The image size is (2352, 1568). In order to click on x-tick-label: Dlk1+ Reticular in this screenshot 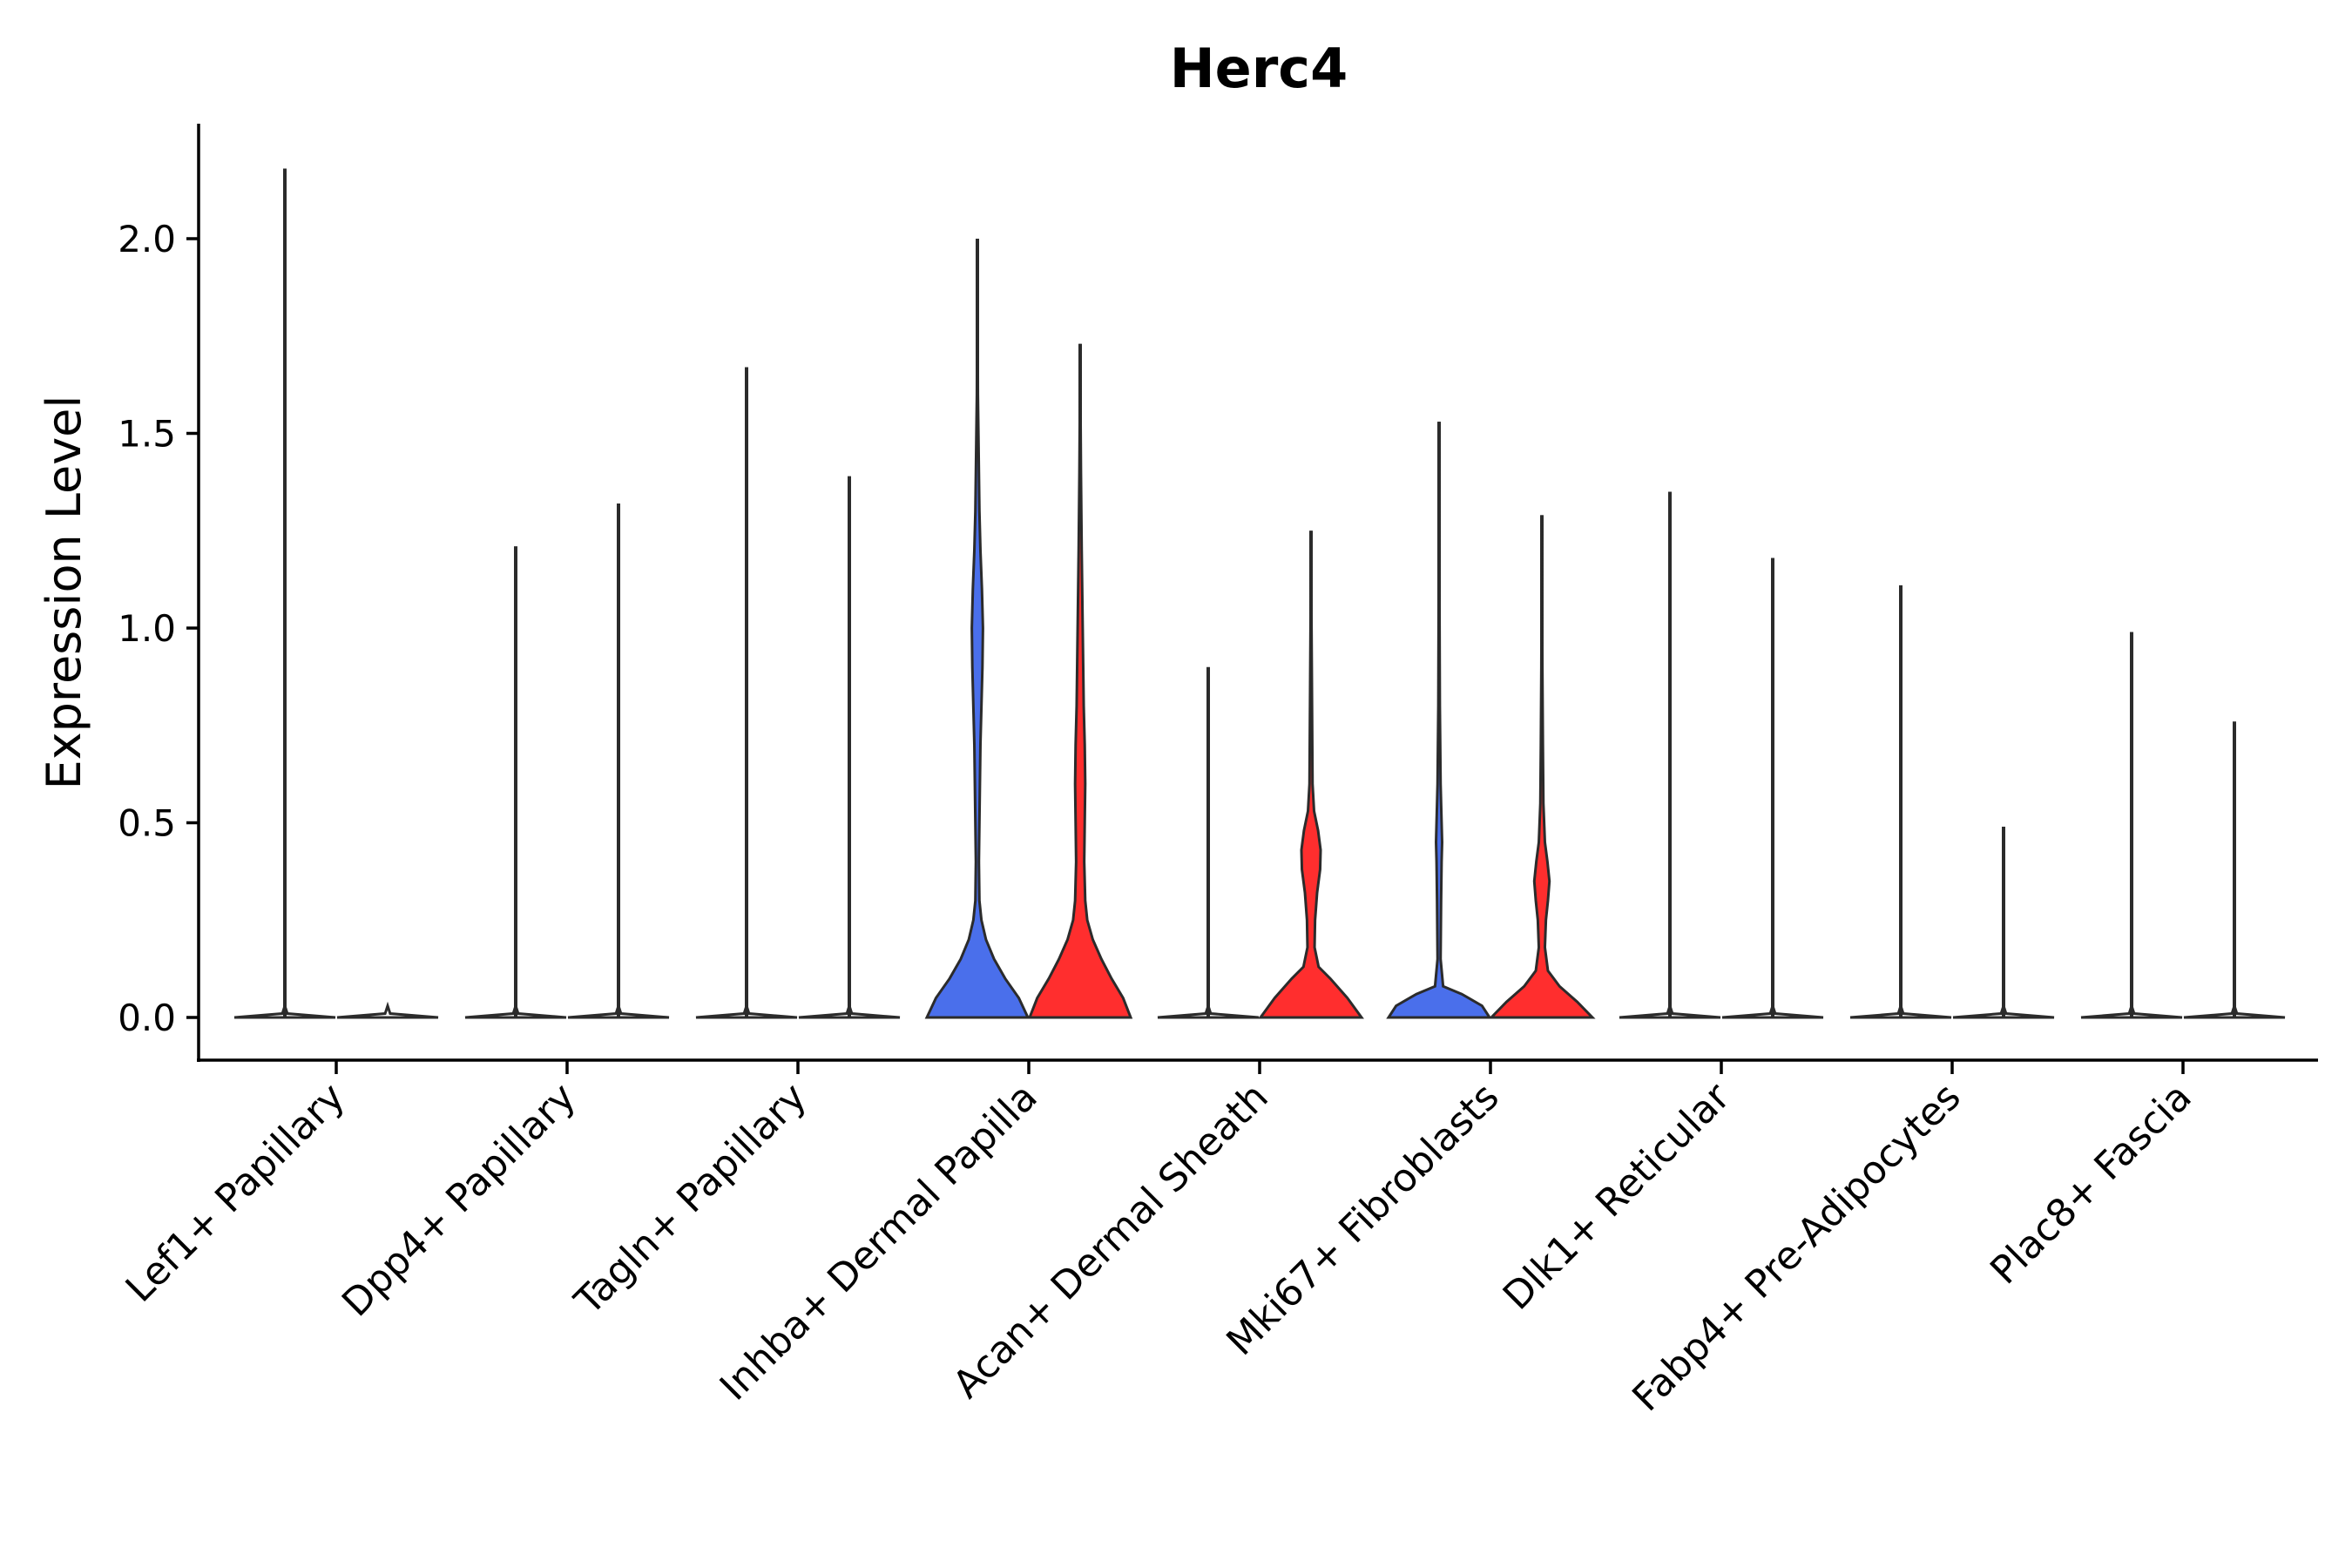, I will do `click(1617, 1196)`.